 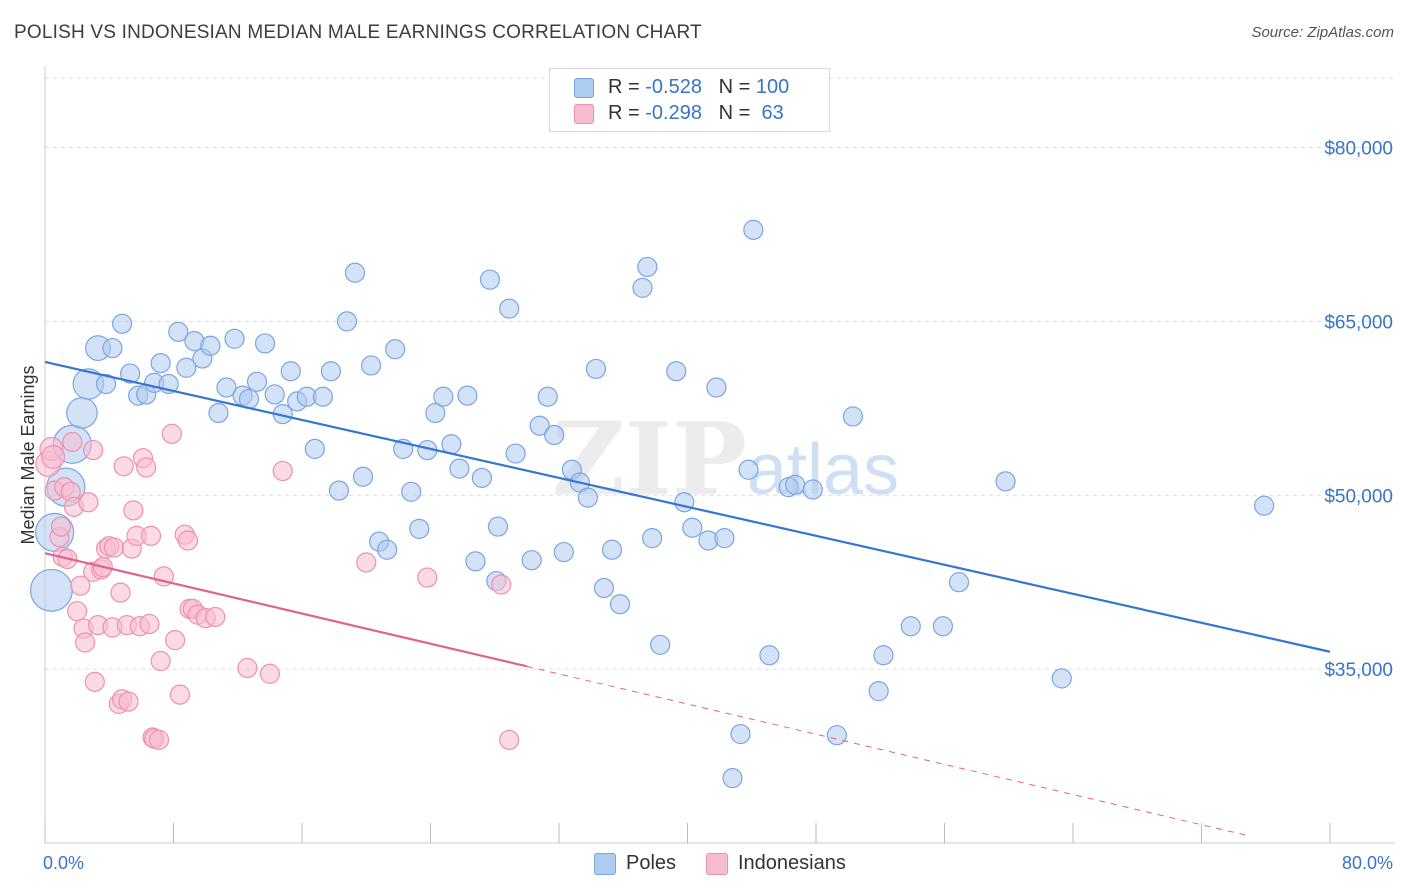 What do you see at coordinates (703, 865) in the screenshot?
I see `series-legend: Poles Indonesians` at bounding box center [703, 865].